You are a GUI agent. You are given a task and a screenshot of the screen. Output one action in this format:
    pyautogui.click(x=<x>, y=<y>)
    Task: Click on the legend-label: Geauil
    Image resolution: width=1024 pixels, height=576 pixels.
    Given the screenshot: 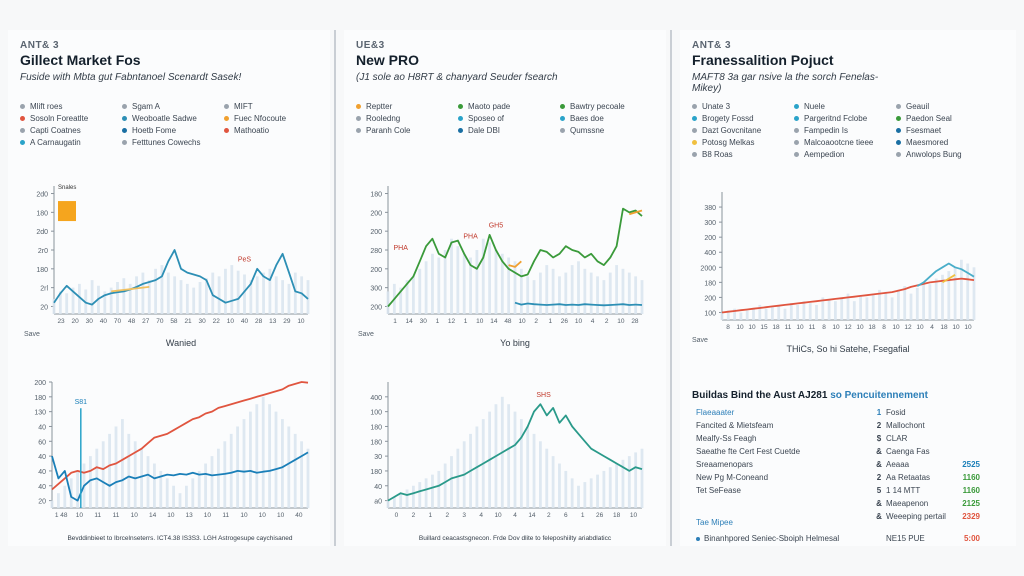 What is the action you would take?
    pyautogui.click(x=918, y=106)
    